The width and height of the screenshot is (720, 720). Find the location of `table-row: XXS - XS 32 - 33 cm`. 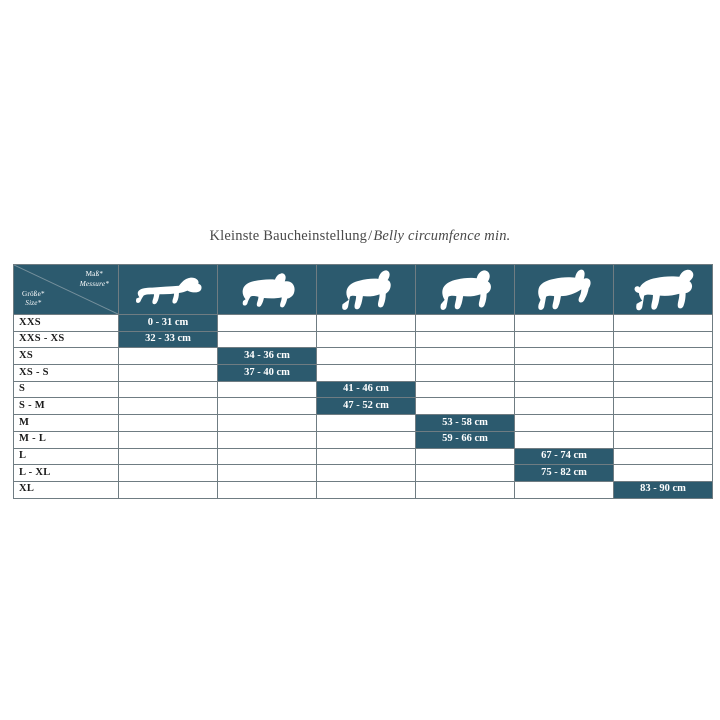

table-row: XXS - XS 32 - 33 cm is located at coordinates (363, 339).